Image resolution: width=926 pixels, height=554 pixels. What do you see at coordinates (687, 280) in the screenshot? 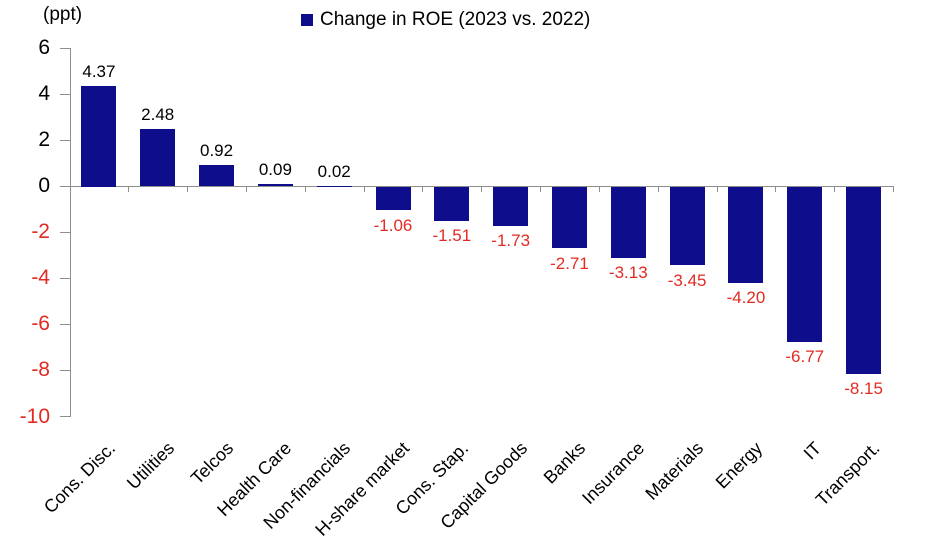
I see `bar-value-label-materials: -3.45` at bounding box center [687, 280].